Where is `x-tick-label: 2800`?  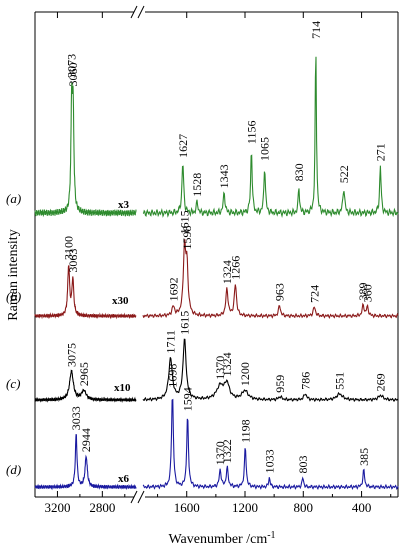
x-tick-label: 2800 is located at coordinates (102, 507).